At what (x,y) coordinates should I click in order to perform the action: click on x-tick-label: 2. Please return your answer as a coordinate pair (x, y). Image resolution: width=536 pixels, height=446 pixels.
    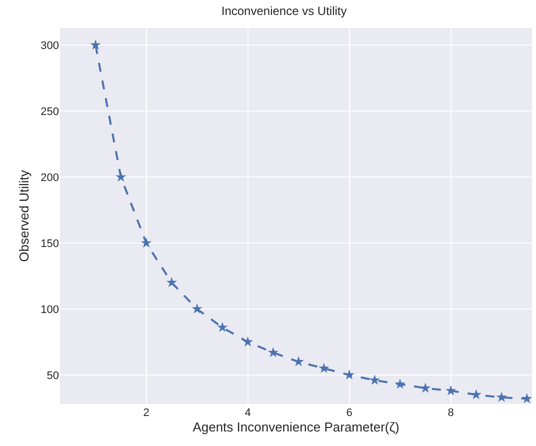
    Looking at the image, I should click on (146, 413).